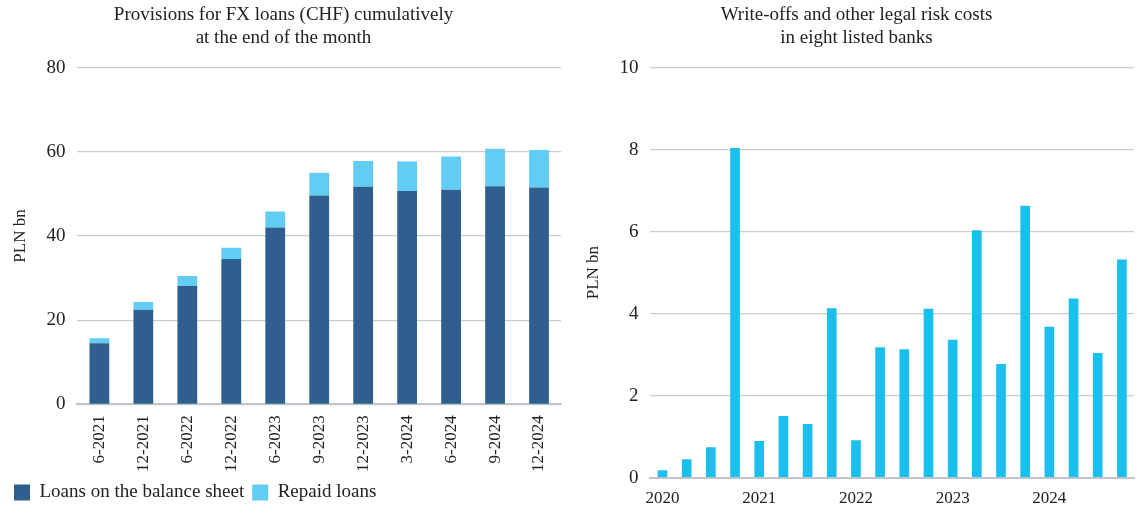 This screenshot has width=1146, height=514. Describe the element at coordinates (450, 439) in the screenshot. I see `x-tick-label: 6-2024` at that location.